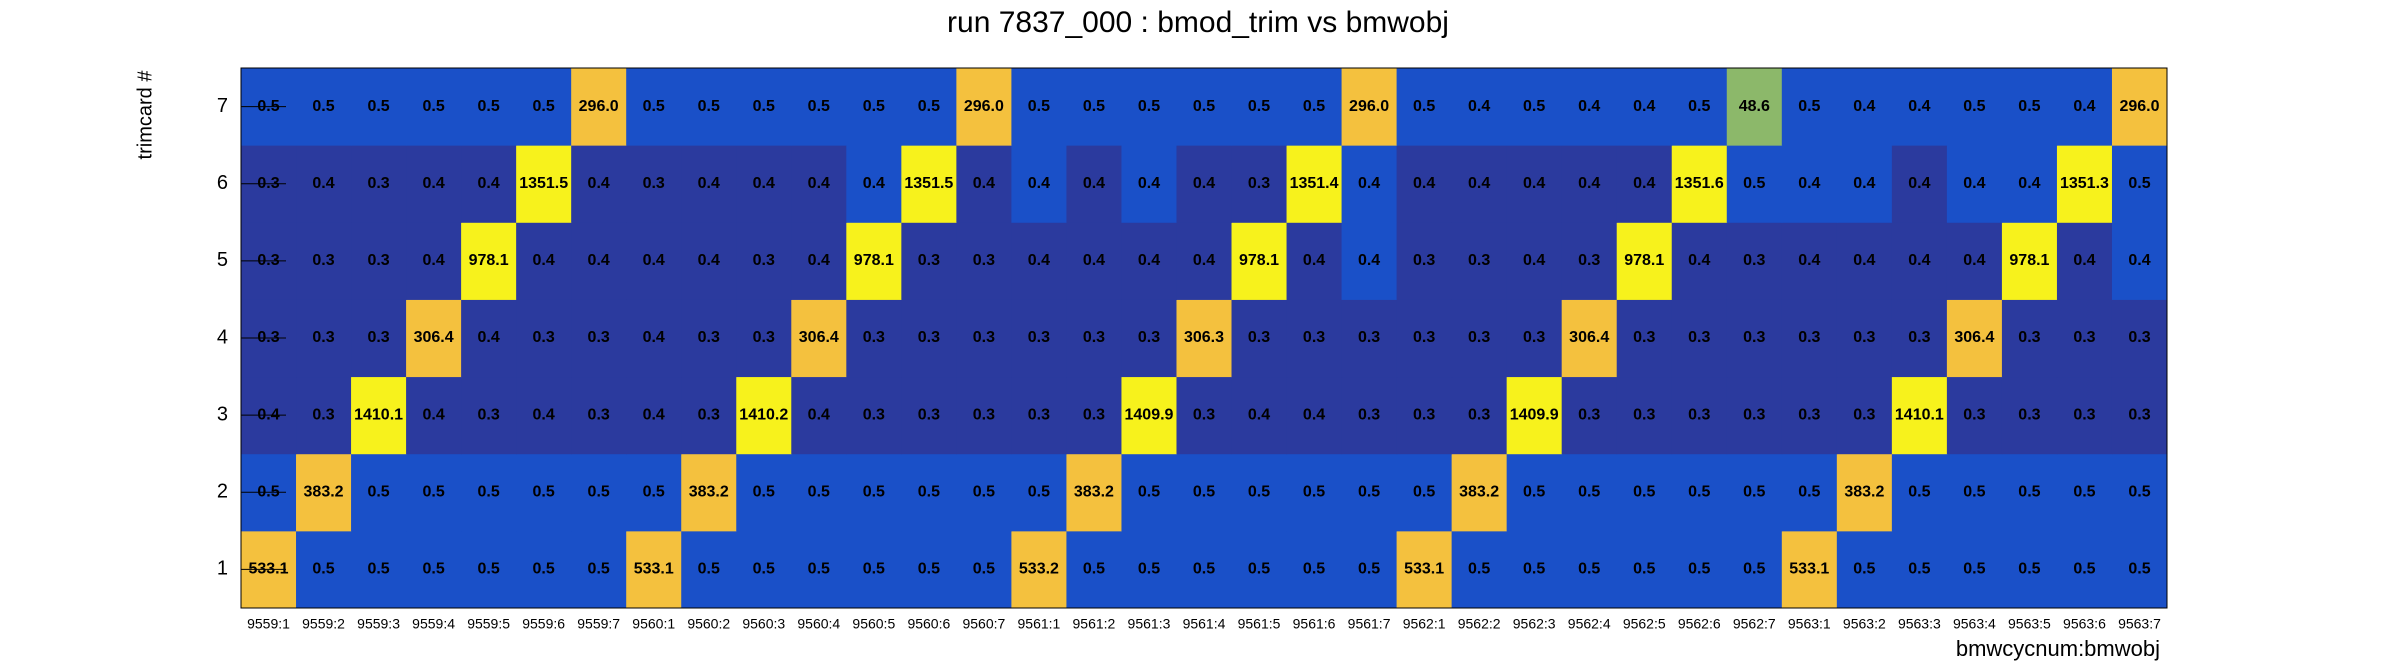 The image size is (2396, 672). What do you see at coordinates (222, 569) in the screenshot?
I see `y-tick-label: 1` at bounding box center [222, 569].